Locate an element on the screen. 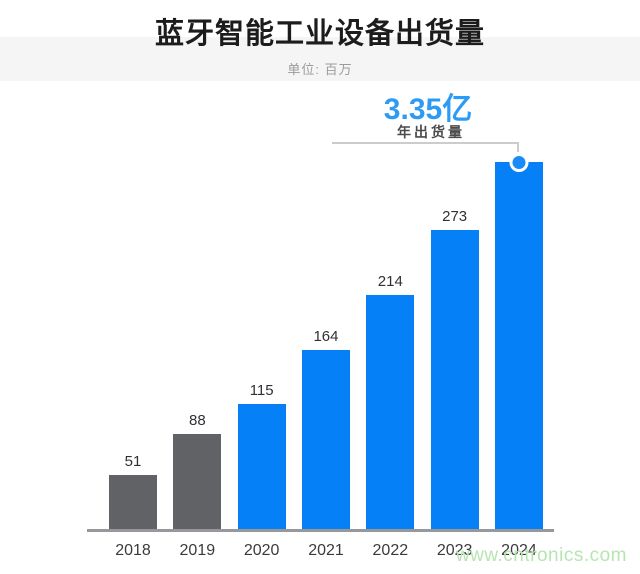 This screenshot has height=574, width=640. bar-2018: 51 2018 is located at coordinates (133, 506).